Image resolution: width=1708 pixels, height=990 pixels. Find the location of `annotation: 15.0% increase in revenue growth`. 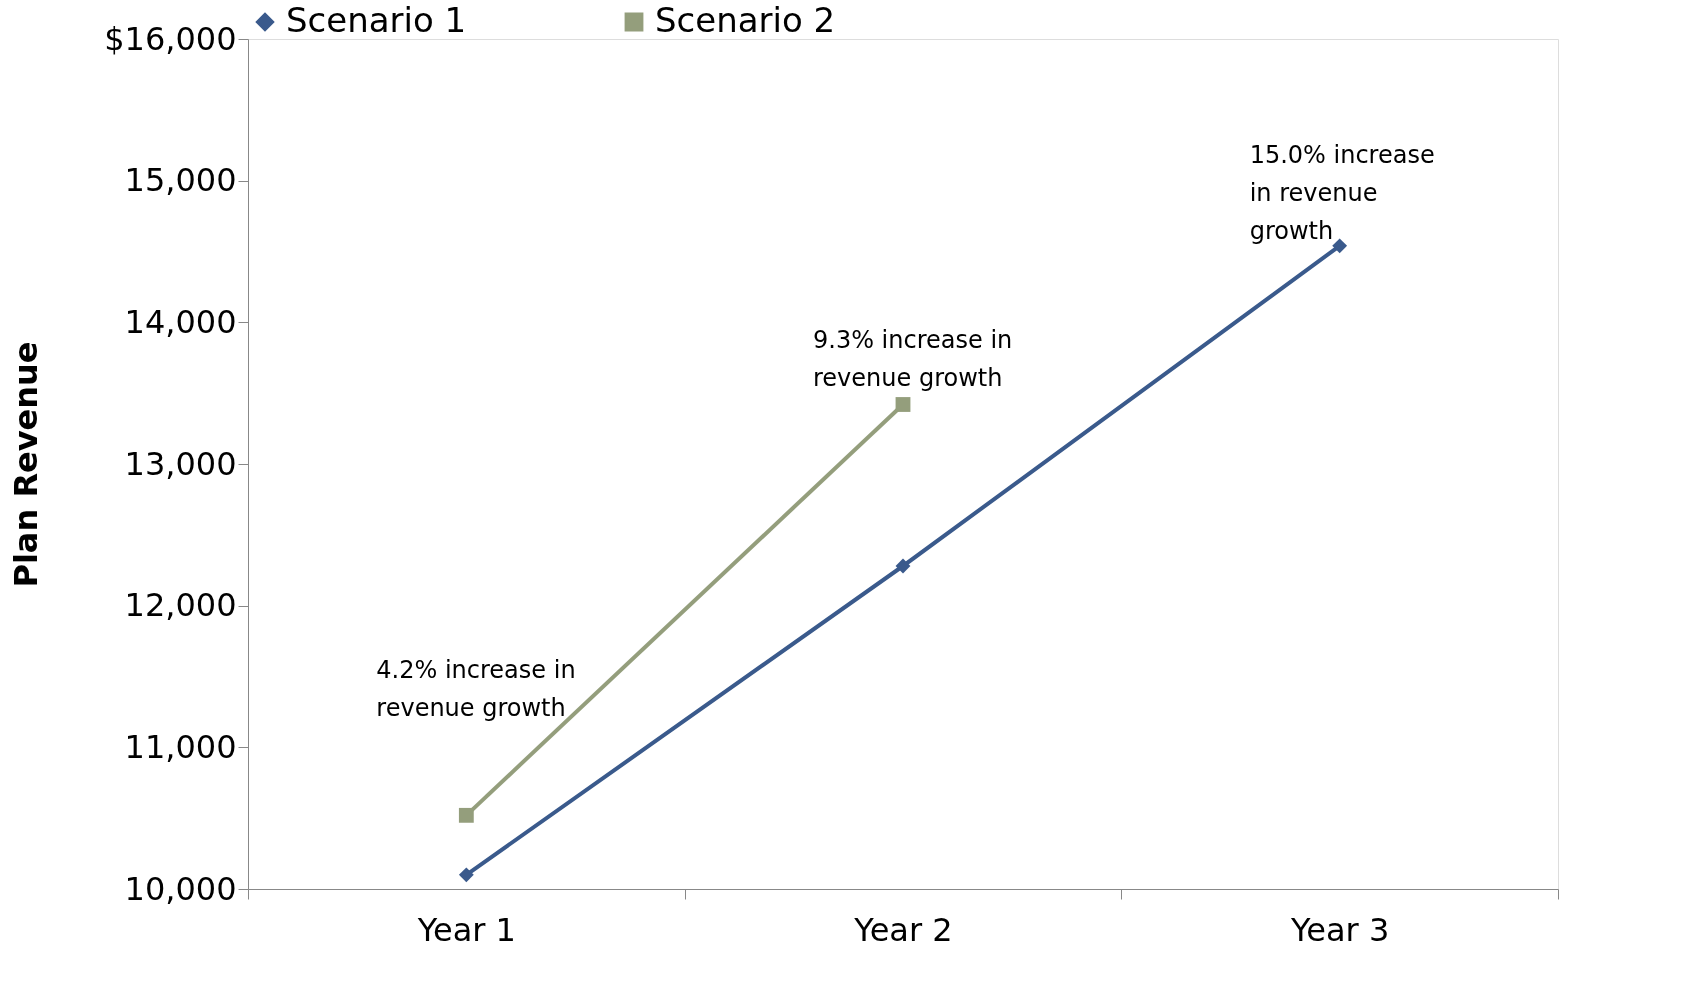

annotation: 15.0% increase in revenue growth is located at coordinates (1342, 193).